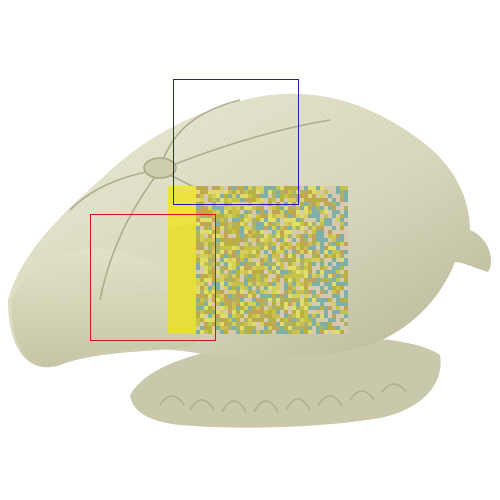 The image size is (500, 500). Describe the element at coordinates (153, 277) in the screenshot. I see `annotation-box-red` at that location.